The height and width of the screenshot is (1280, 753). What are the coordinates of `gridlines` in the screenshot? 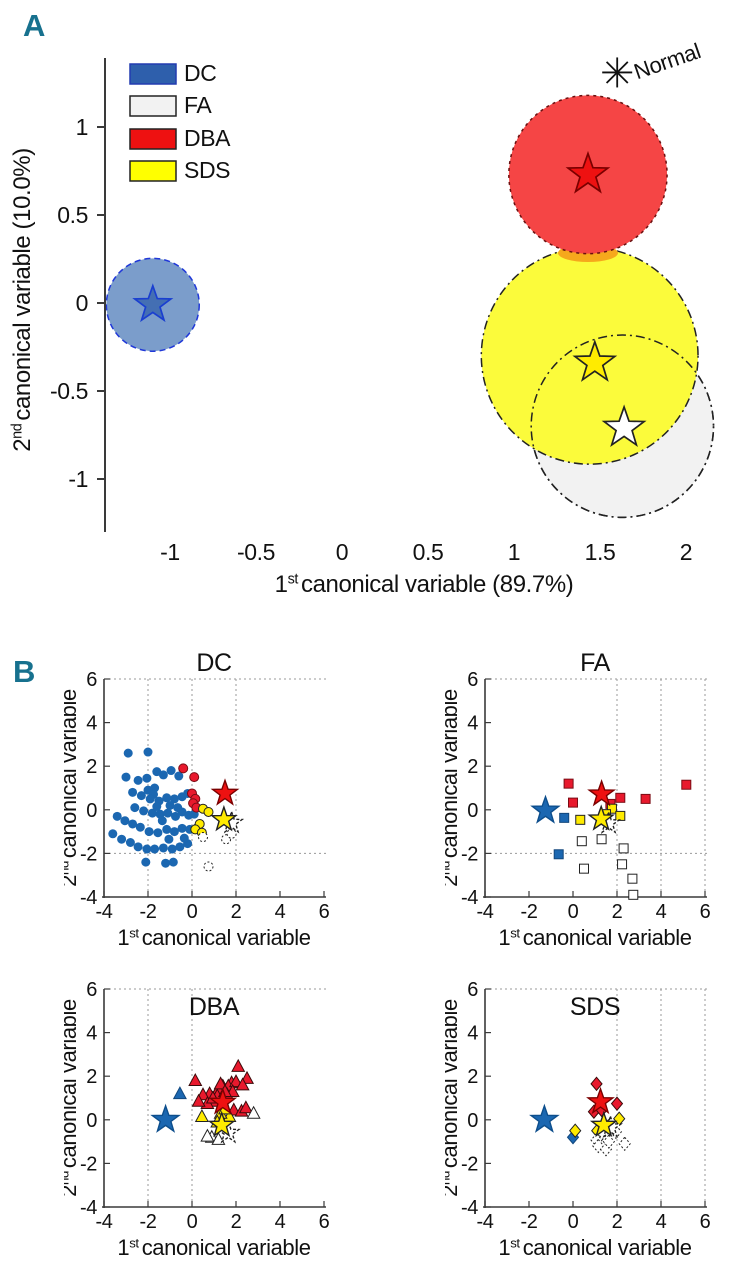 It's located at (215, 787).